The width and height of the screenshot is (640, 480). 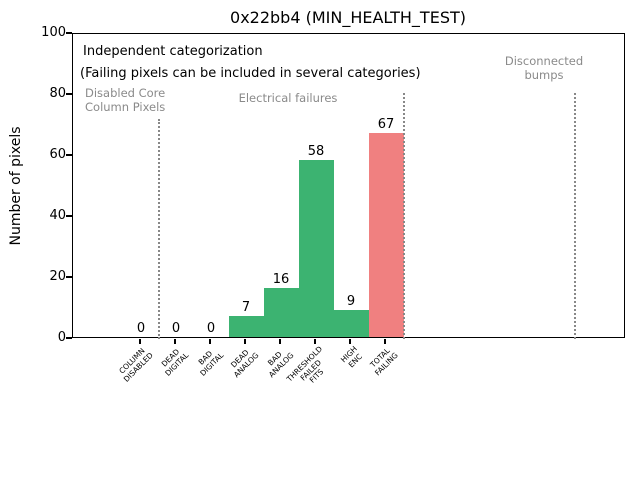 What do you see at coordinates (386, 124) in the screenshot?
I see `bar-value-label: 67` at bounding box center [386, 124].